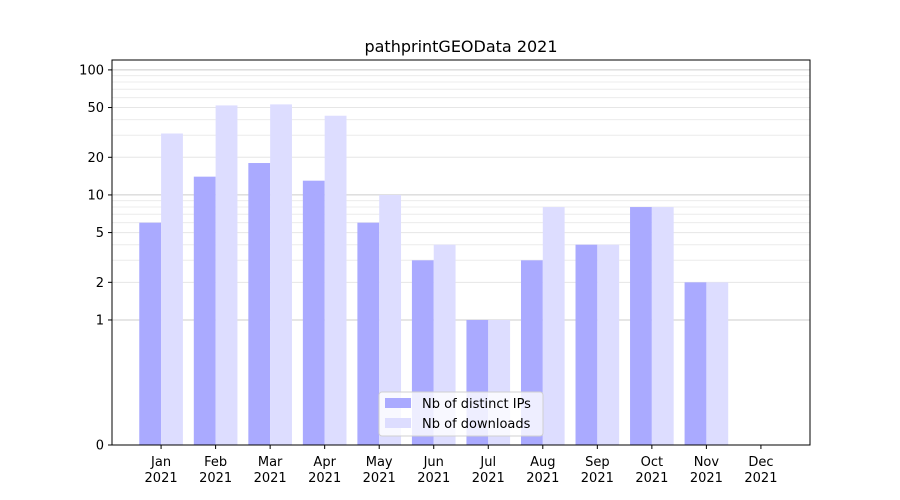 The height and width of the screenshot is (500, 900). I want to click on legend-box, so click(461, 414).